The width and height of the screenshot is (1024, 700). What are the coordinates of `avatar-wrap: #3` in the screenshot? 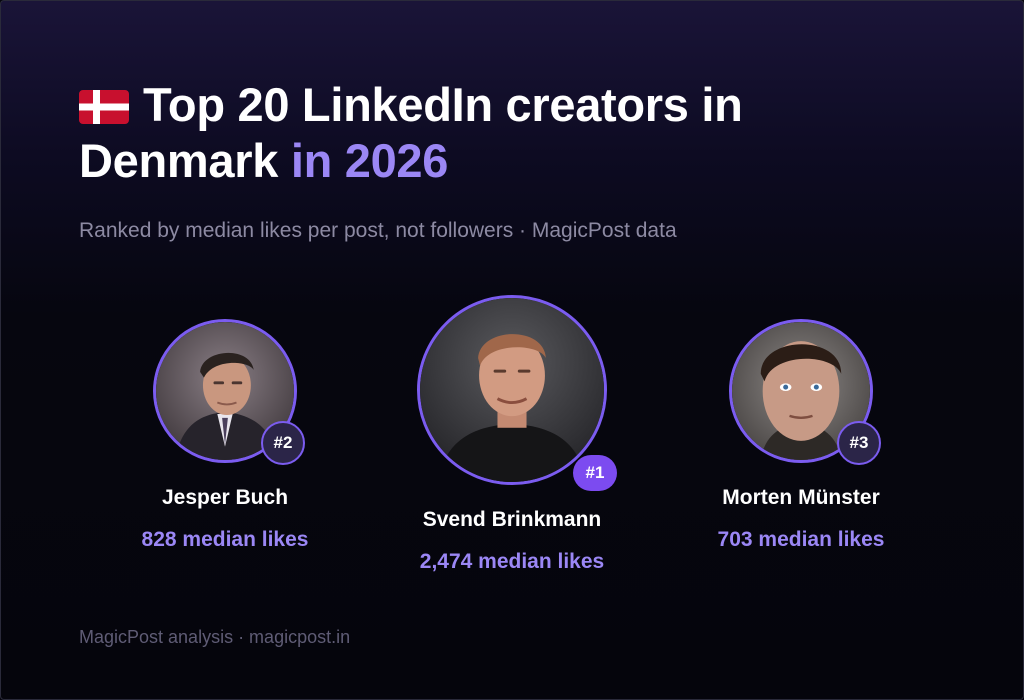 It's located at (805, 392).